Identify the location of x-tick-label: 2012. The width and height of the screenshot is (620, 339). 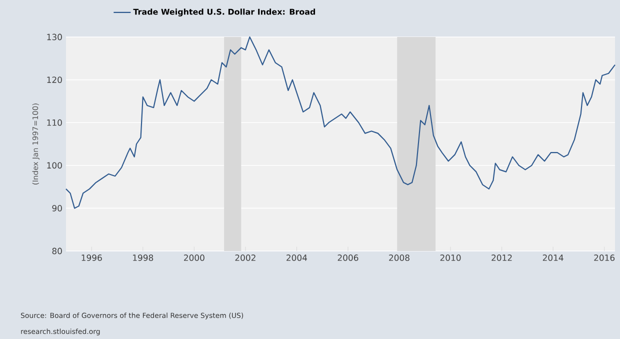
(502, 257).